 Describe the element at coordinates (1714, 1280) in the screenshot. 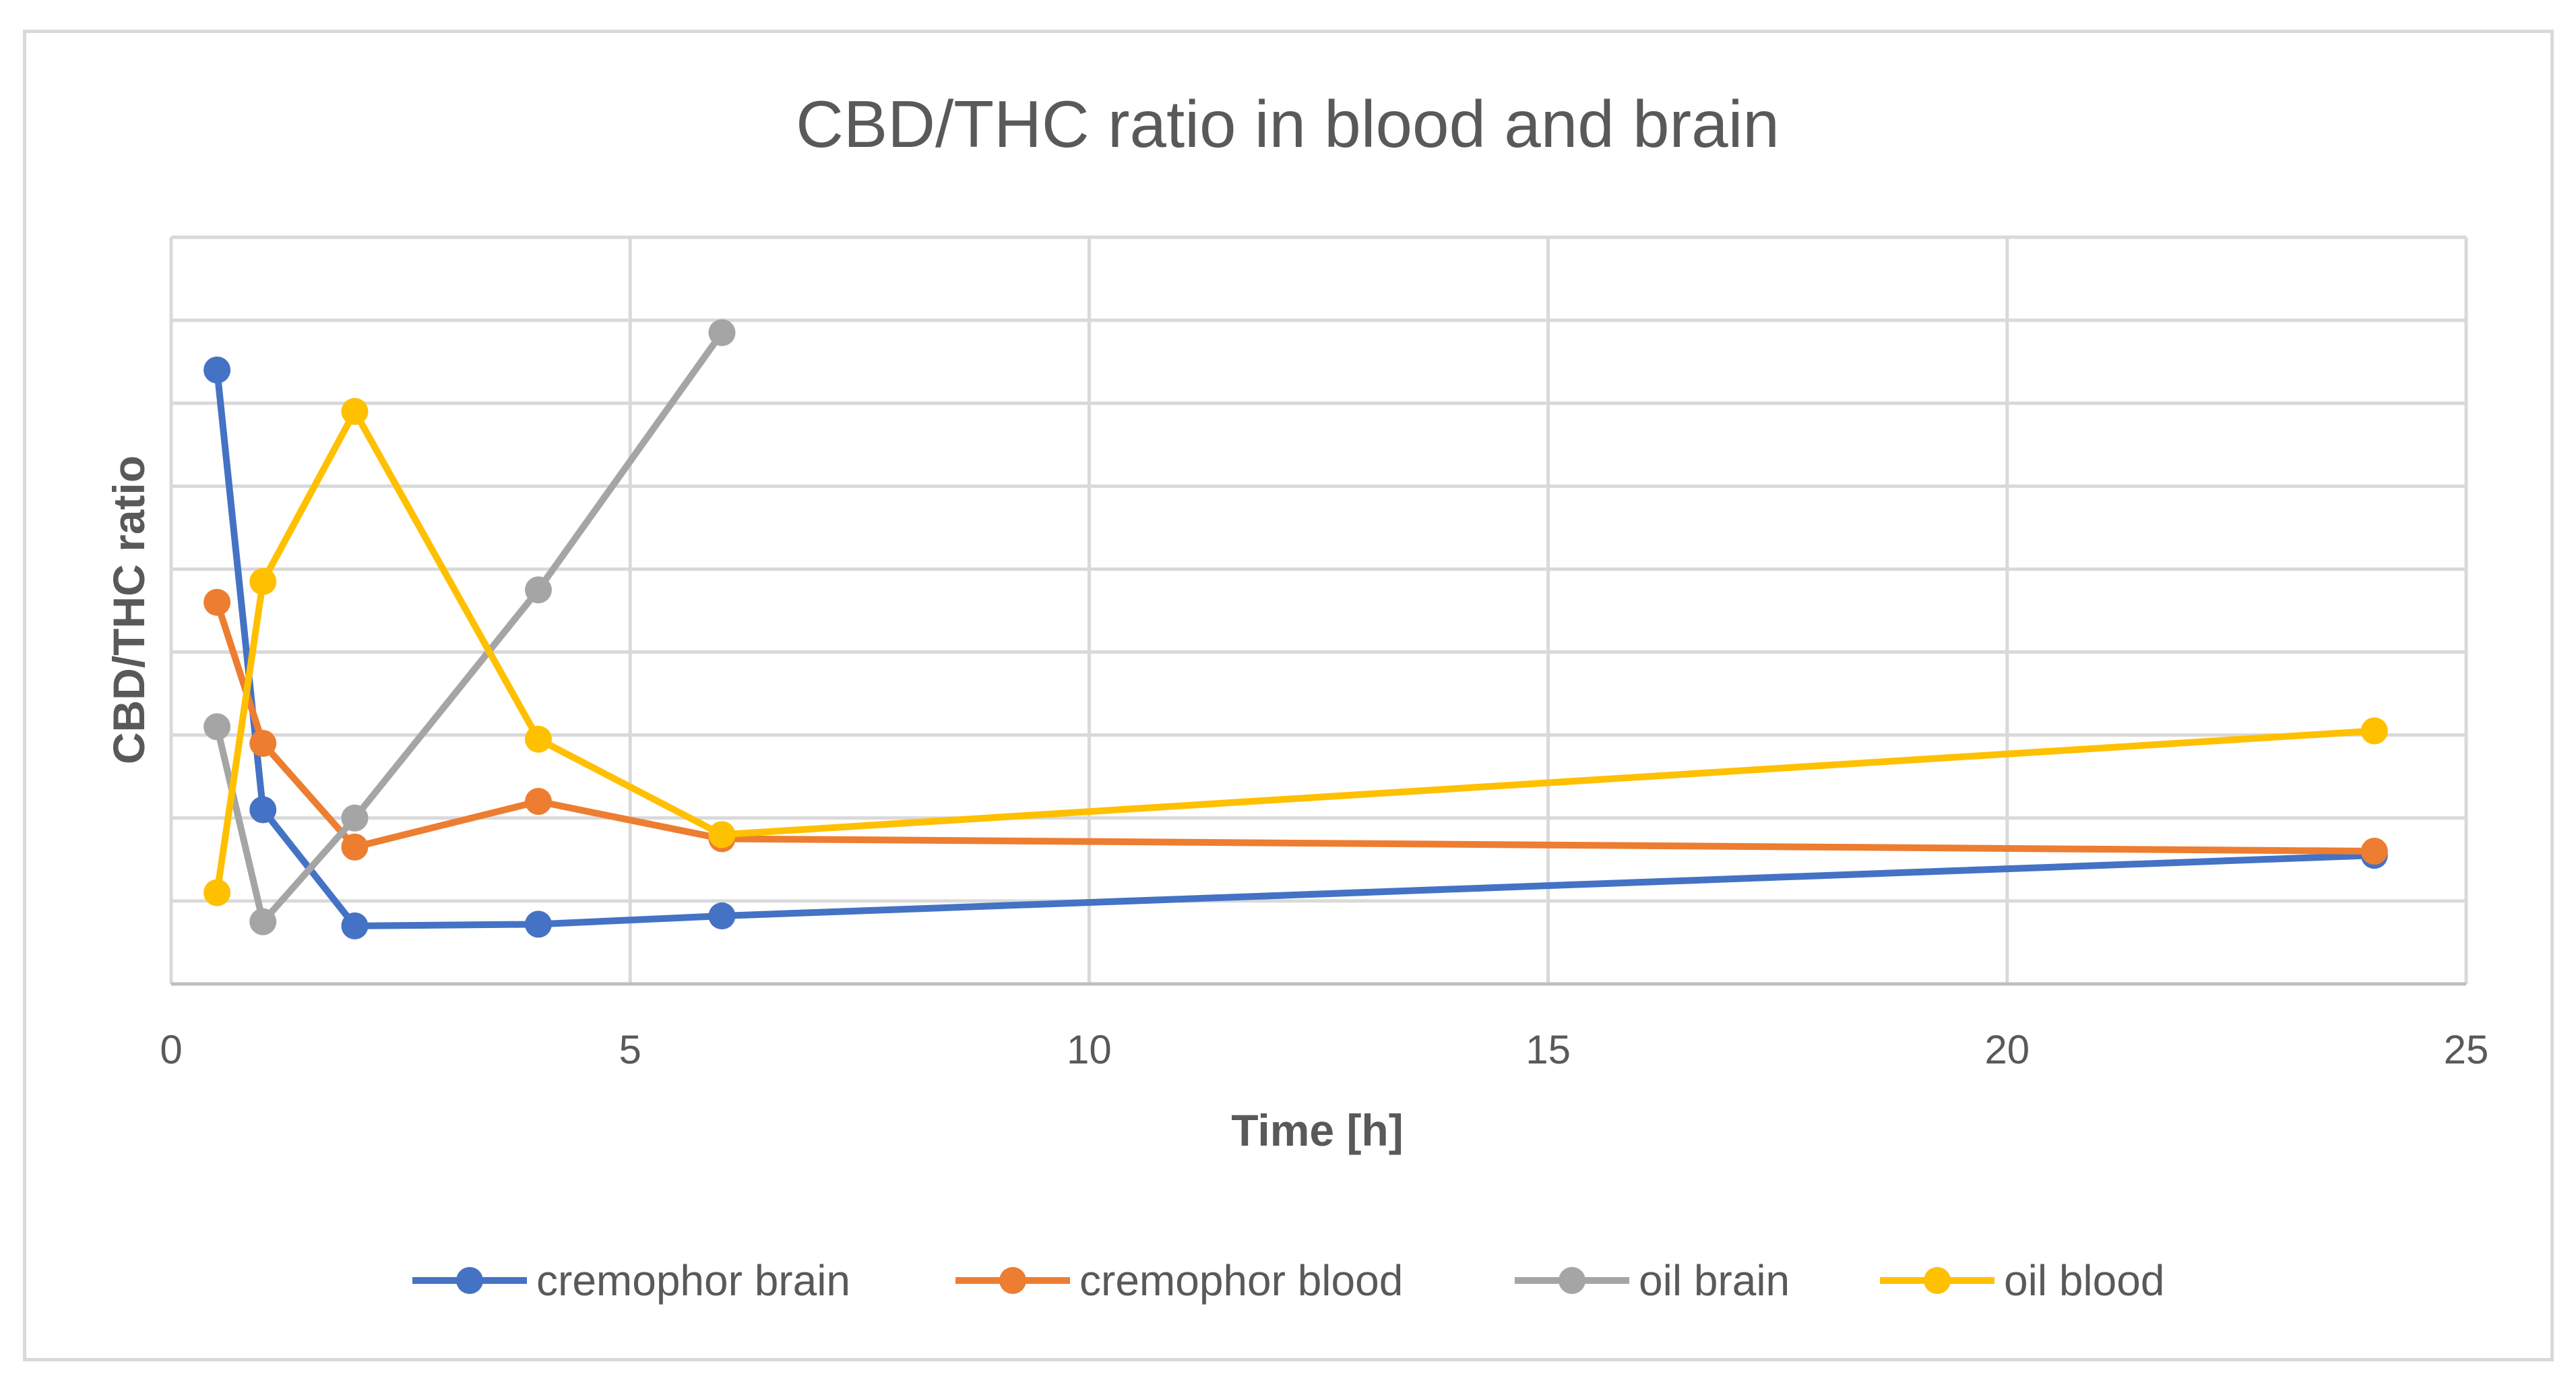

I see `legend-label: oil brain` at that location.